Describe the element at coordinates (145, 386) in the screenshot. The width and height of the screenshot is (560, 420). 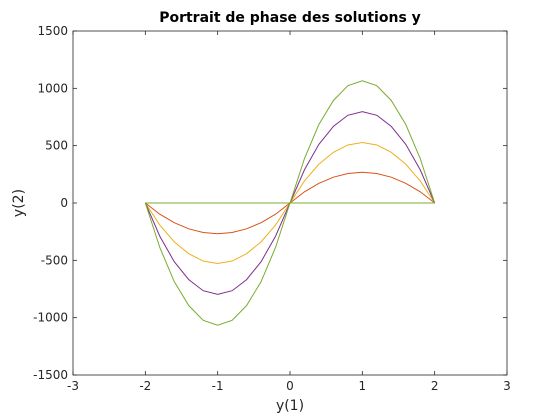
I see `x-tick-label-1: -2` at that location.